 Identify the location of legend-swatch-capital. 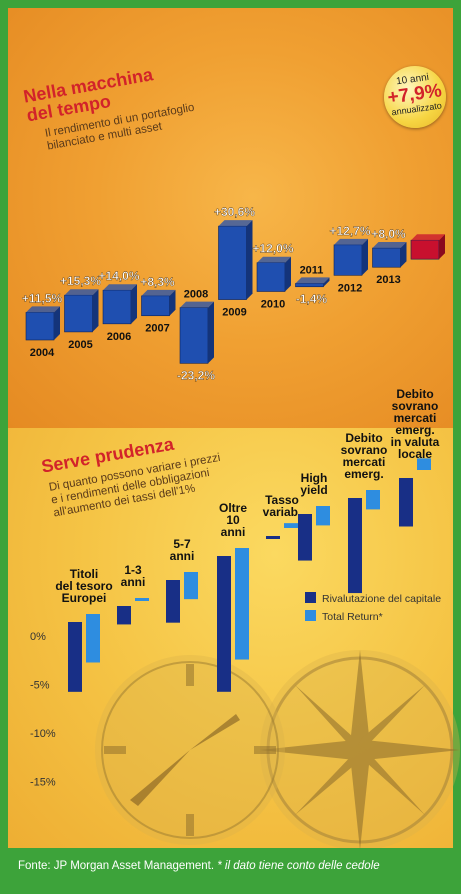
(310, 597).